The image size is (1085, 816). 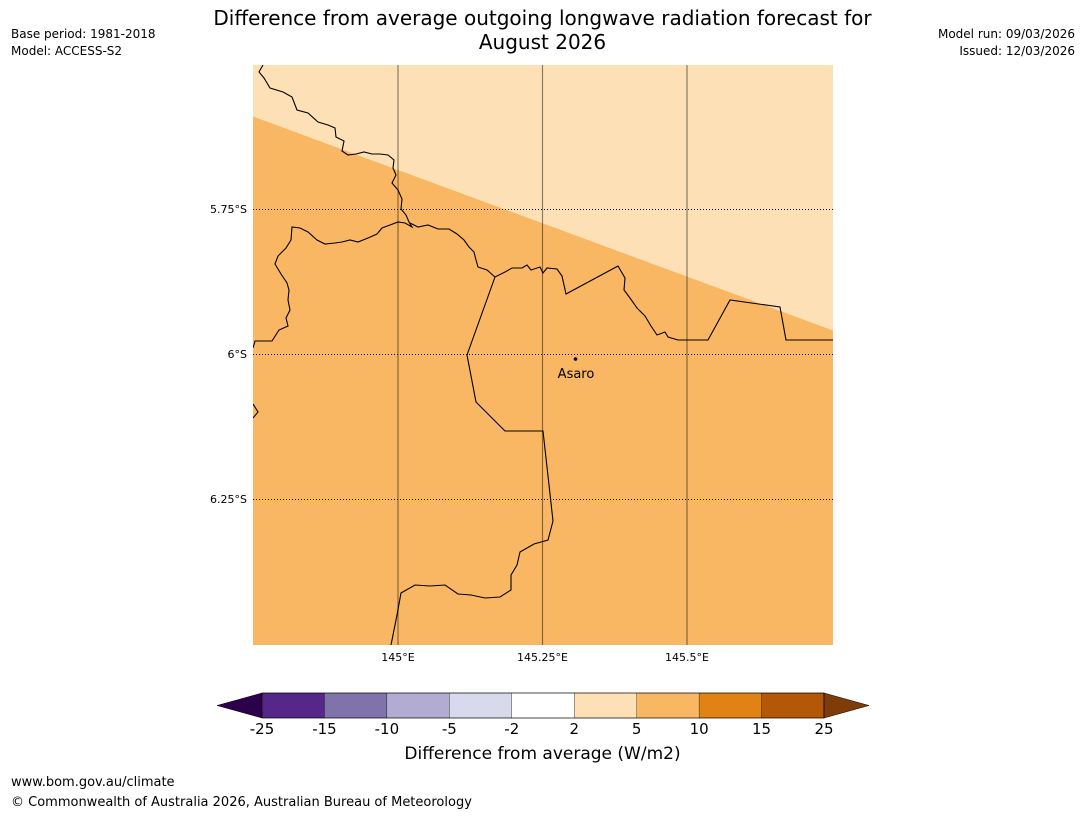 I want to click on model-text: Model: ACCESS-S2, so click(x=67, y=51).